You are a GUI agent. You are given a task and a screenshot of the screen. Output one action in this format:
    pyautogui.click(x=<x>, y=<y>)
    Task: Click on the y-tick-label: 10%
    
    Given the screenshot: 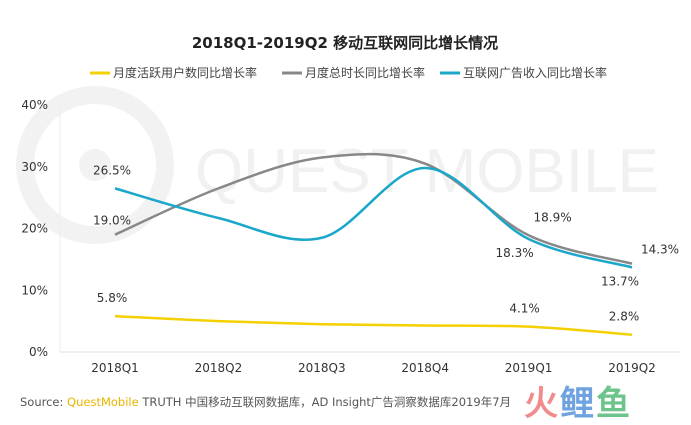 What is the action you would take?
    pyautogui.click(x=34, y=290)
    